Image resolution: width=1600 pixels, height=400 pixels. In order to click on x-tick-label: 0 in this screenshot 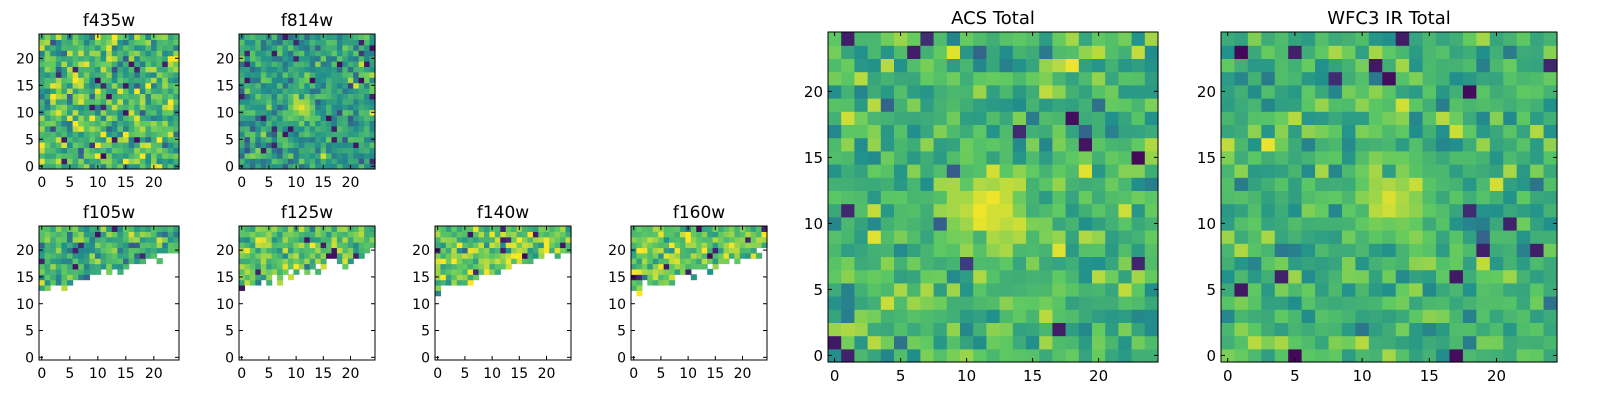, I will do `click(241, 374)`.